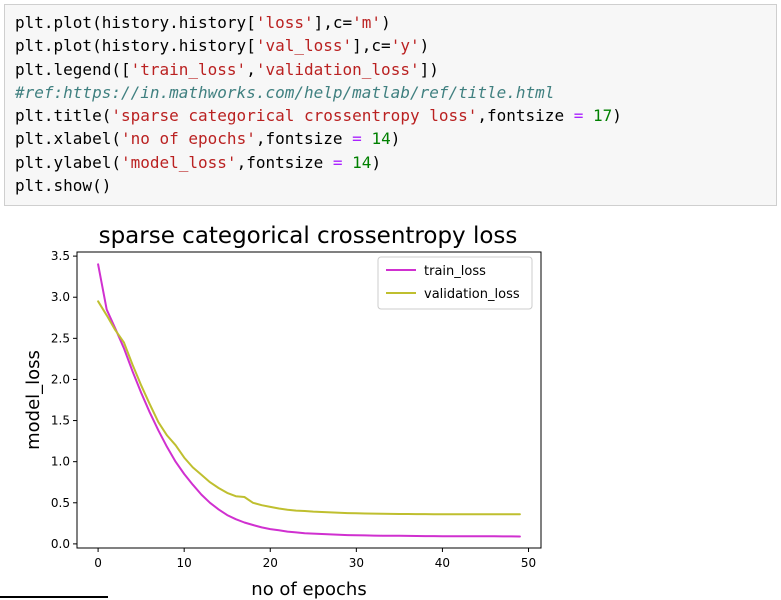 This screenshot has width=781, height=600. I want to click on legend-box, so click(455, 283).